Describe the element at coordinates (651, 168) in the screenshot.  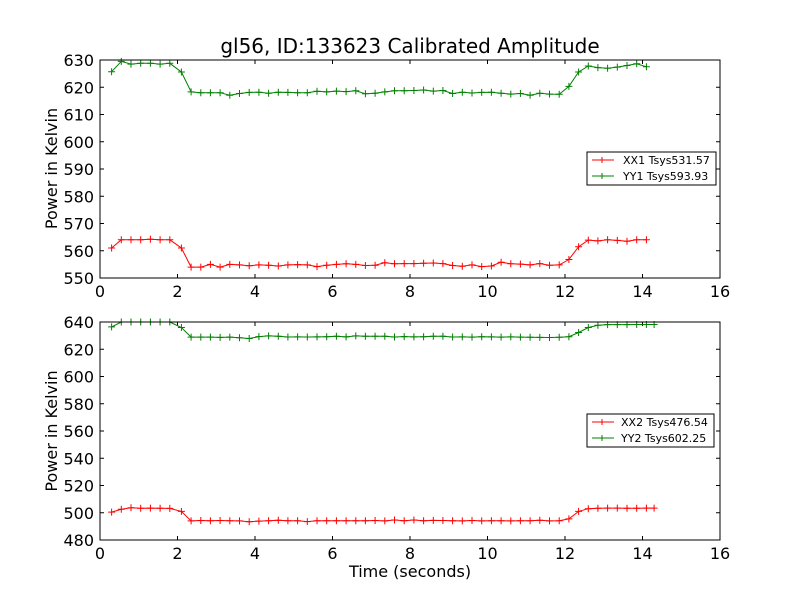
I see `top-legend: XX1 Tsys531.57 YY1 Tsys593.93` at that location.